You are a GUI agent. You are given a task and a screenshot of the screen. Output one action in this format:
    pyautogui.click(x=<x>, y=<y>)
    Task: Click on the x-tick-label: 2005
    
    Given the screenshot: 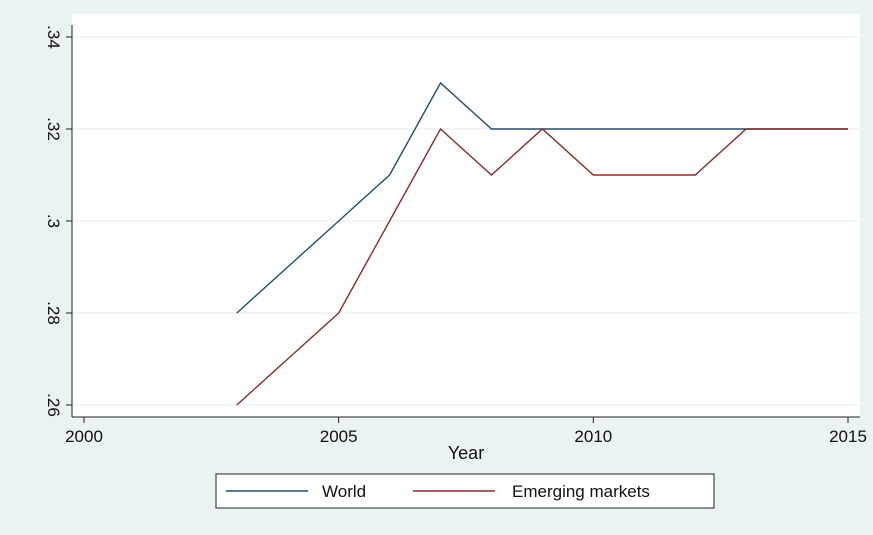 What is the action you would take?
    pyautogui.click(x=339, y=436)
    